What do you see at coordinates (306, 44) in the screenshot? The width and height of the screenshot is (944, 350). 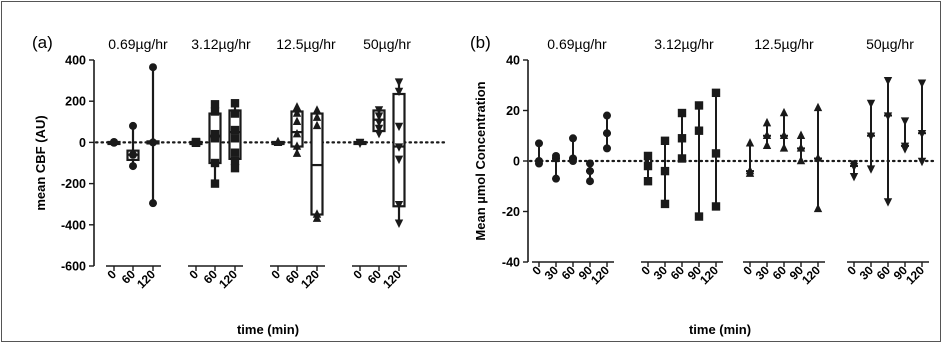 I see `panel-a-group-label: 12.5µg/hr` at bounding box center [306, 44].